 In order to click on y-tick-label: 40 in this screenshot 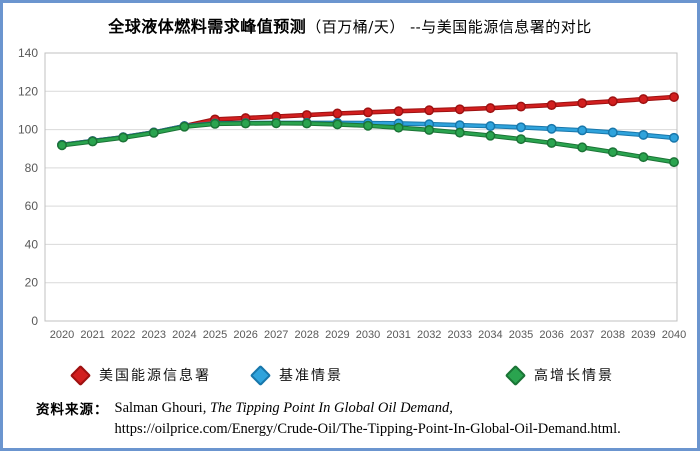, I will do `click(32, 244)`.